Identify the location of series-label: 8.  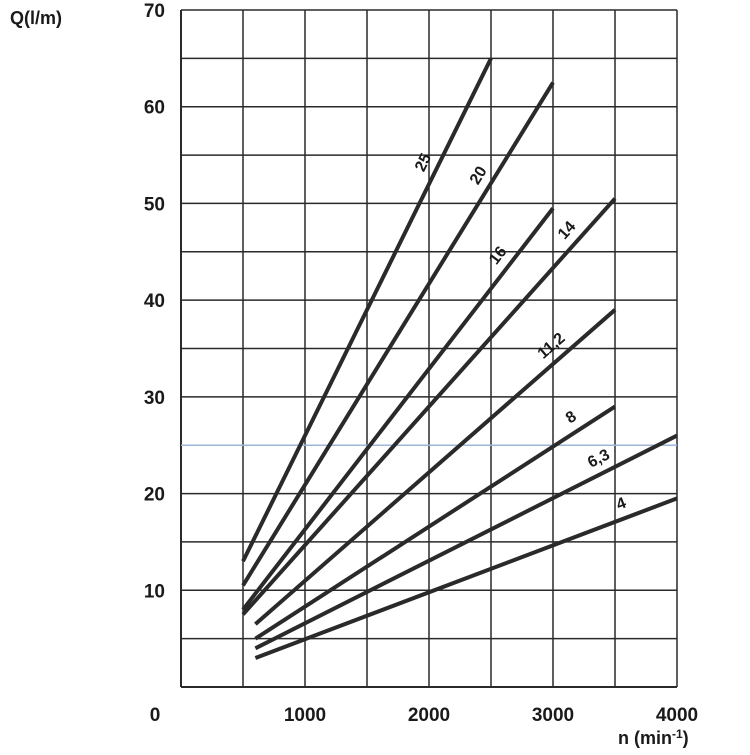
(571, 417).